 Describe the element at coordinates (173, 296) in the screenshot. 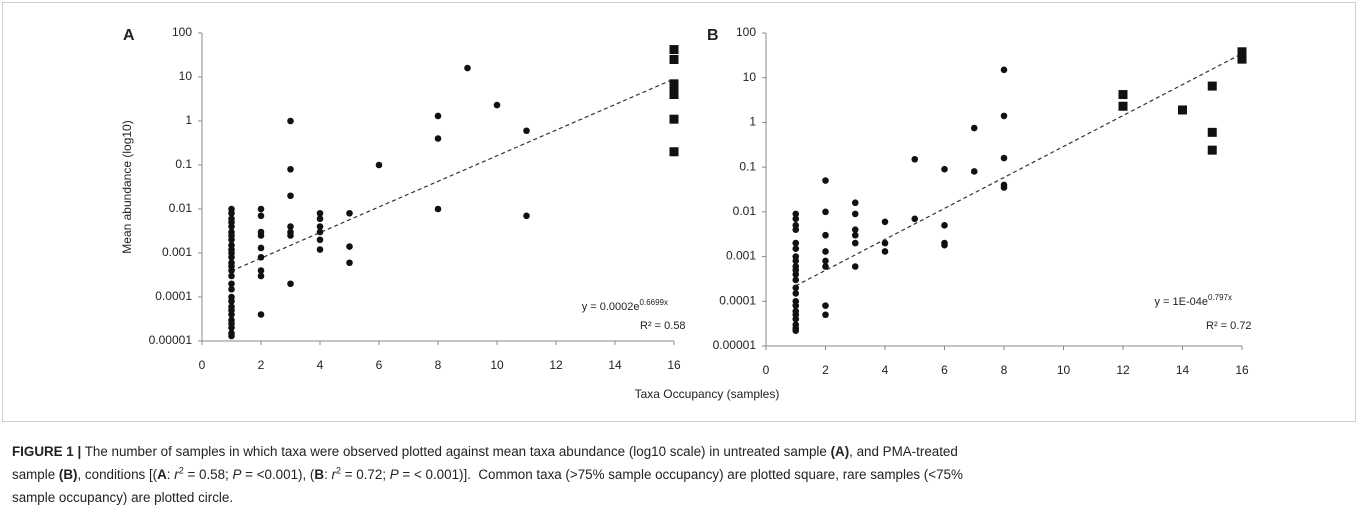

I see `y-tick-label: 0.0001` at that location.